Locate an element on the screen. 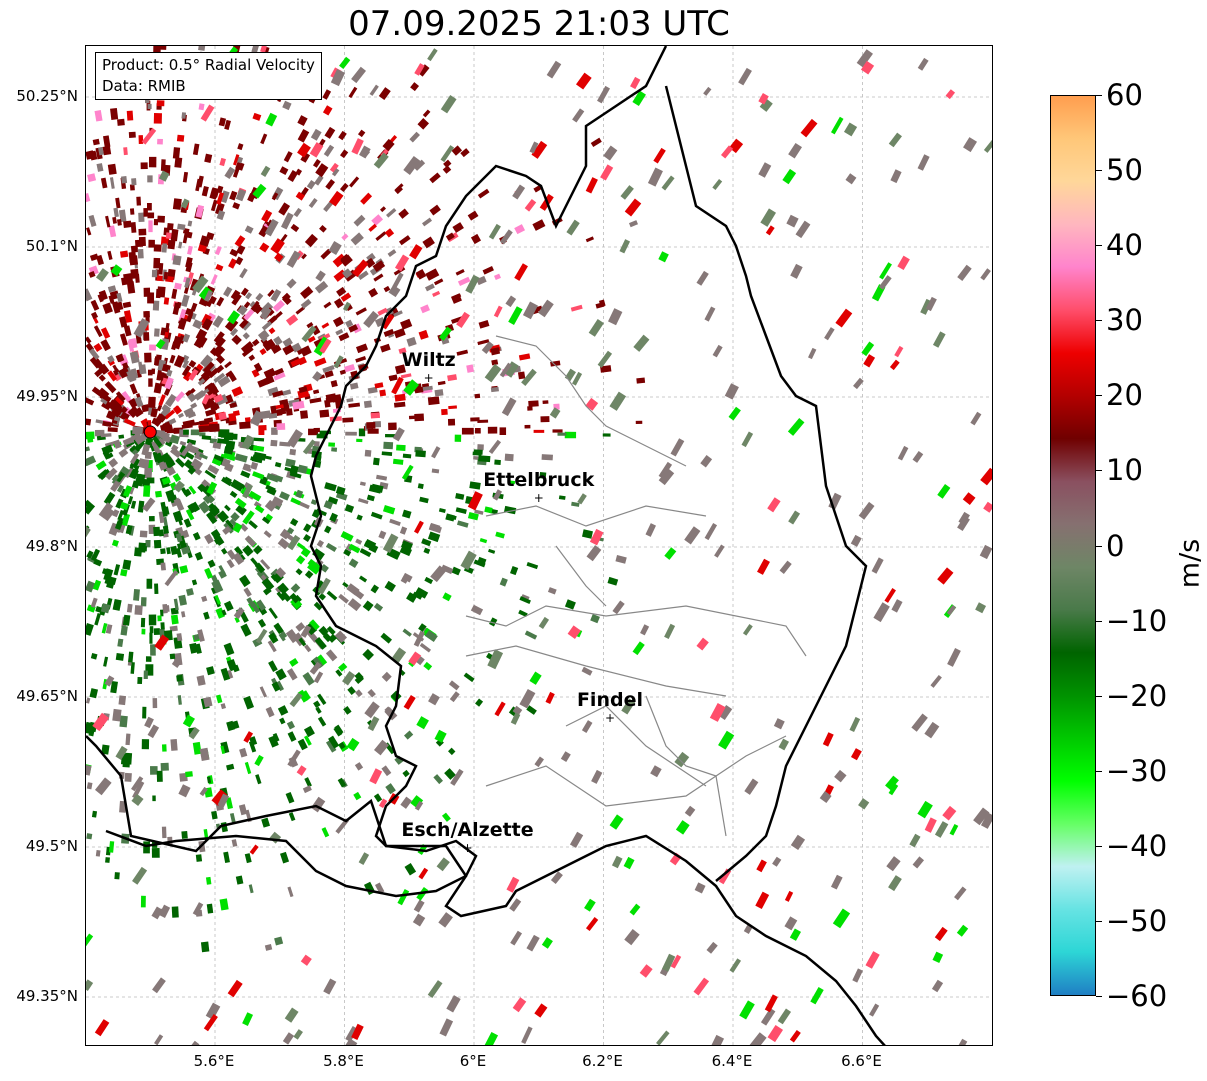 The height and width of the screenshot is (1081, 1207). colorbar-tick-label: 20 is located at coordinates (1124, 395).